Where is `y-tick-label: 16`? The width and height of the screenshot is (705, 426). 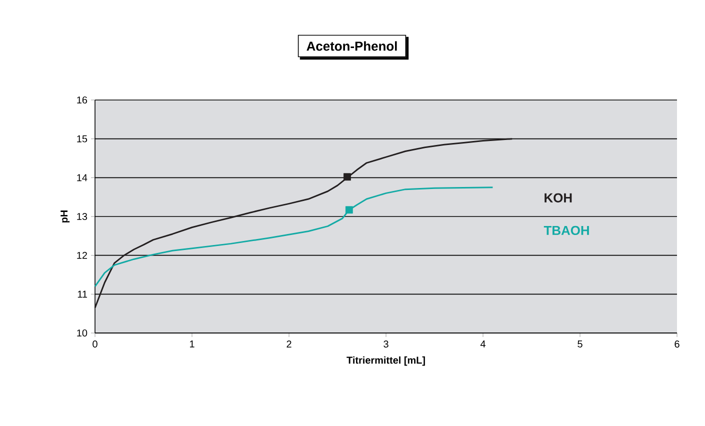
y-tick-label: 16 is located at coordinates (82, 100).